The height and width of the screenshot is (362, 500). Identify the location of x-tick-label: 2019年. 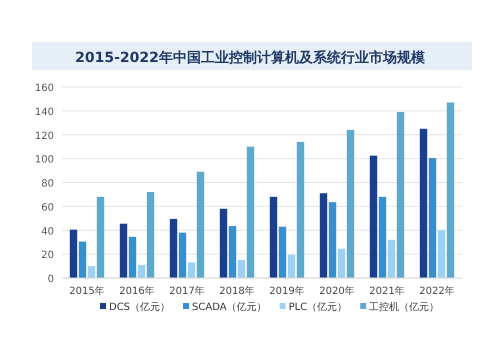
(287, 291).